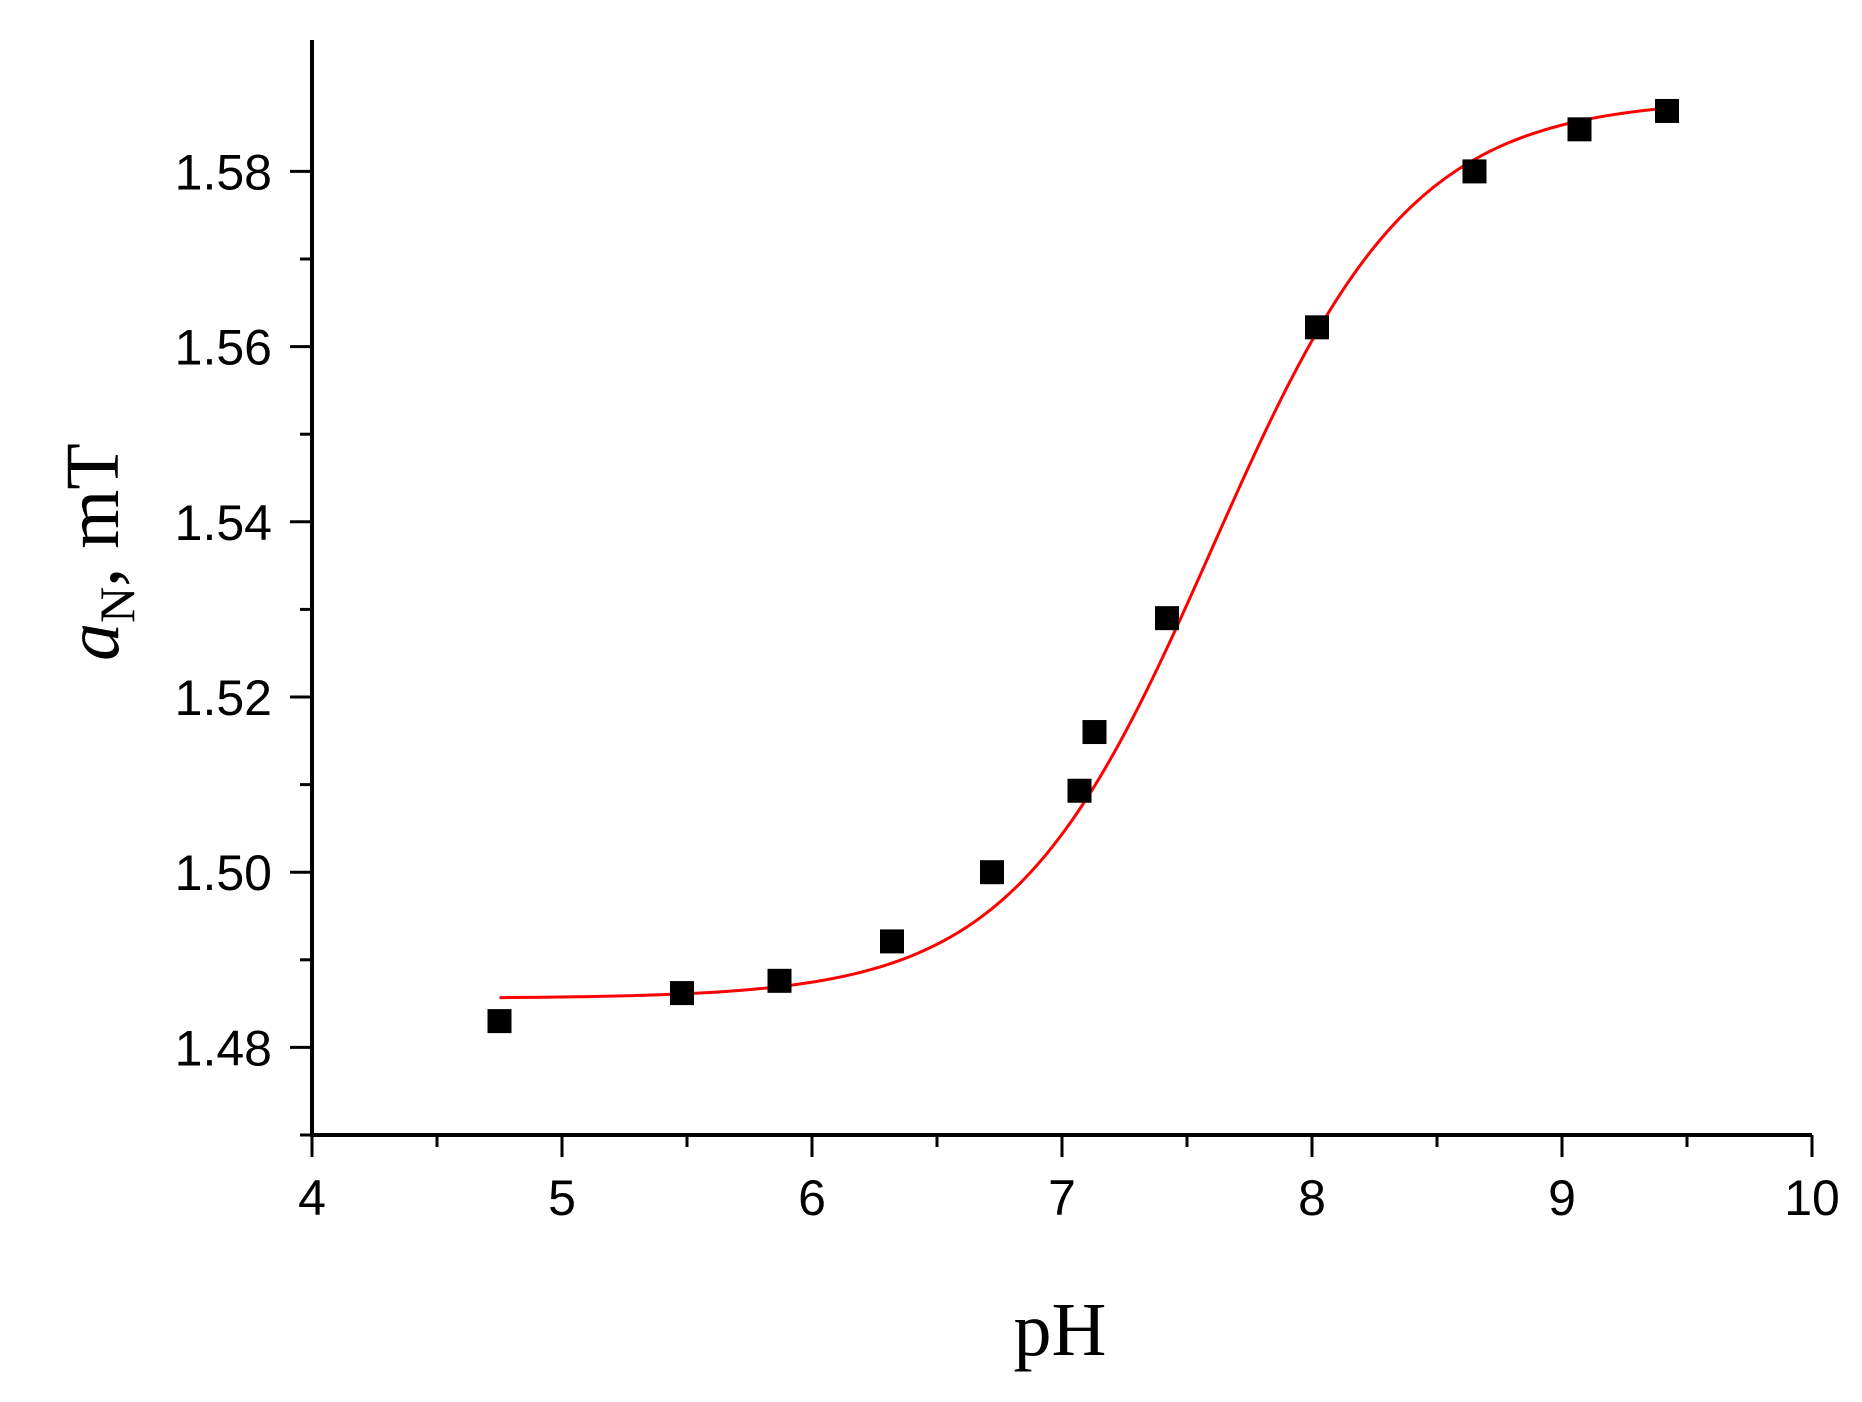 This screenshot has height=1402, width=1862. I want to click on y-tick-label: 1.48, so click(223, 1048).